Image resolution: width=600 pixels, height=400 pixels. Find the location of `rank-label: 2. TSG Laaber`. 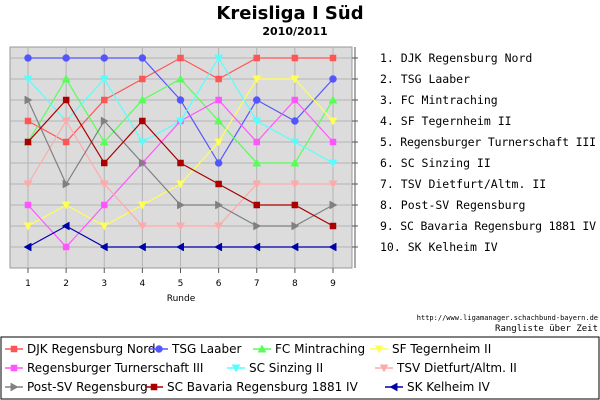

rank-label: 2. TSG Laaber is located at coordinates (425, 79).